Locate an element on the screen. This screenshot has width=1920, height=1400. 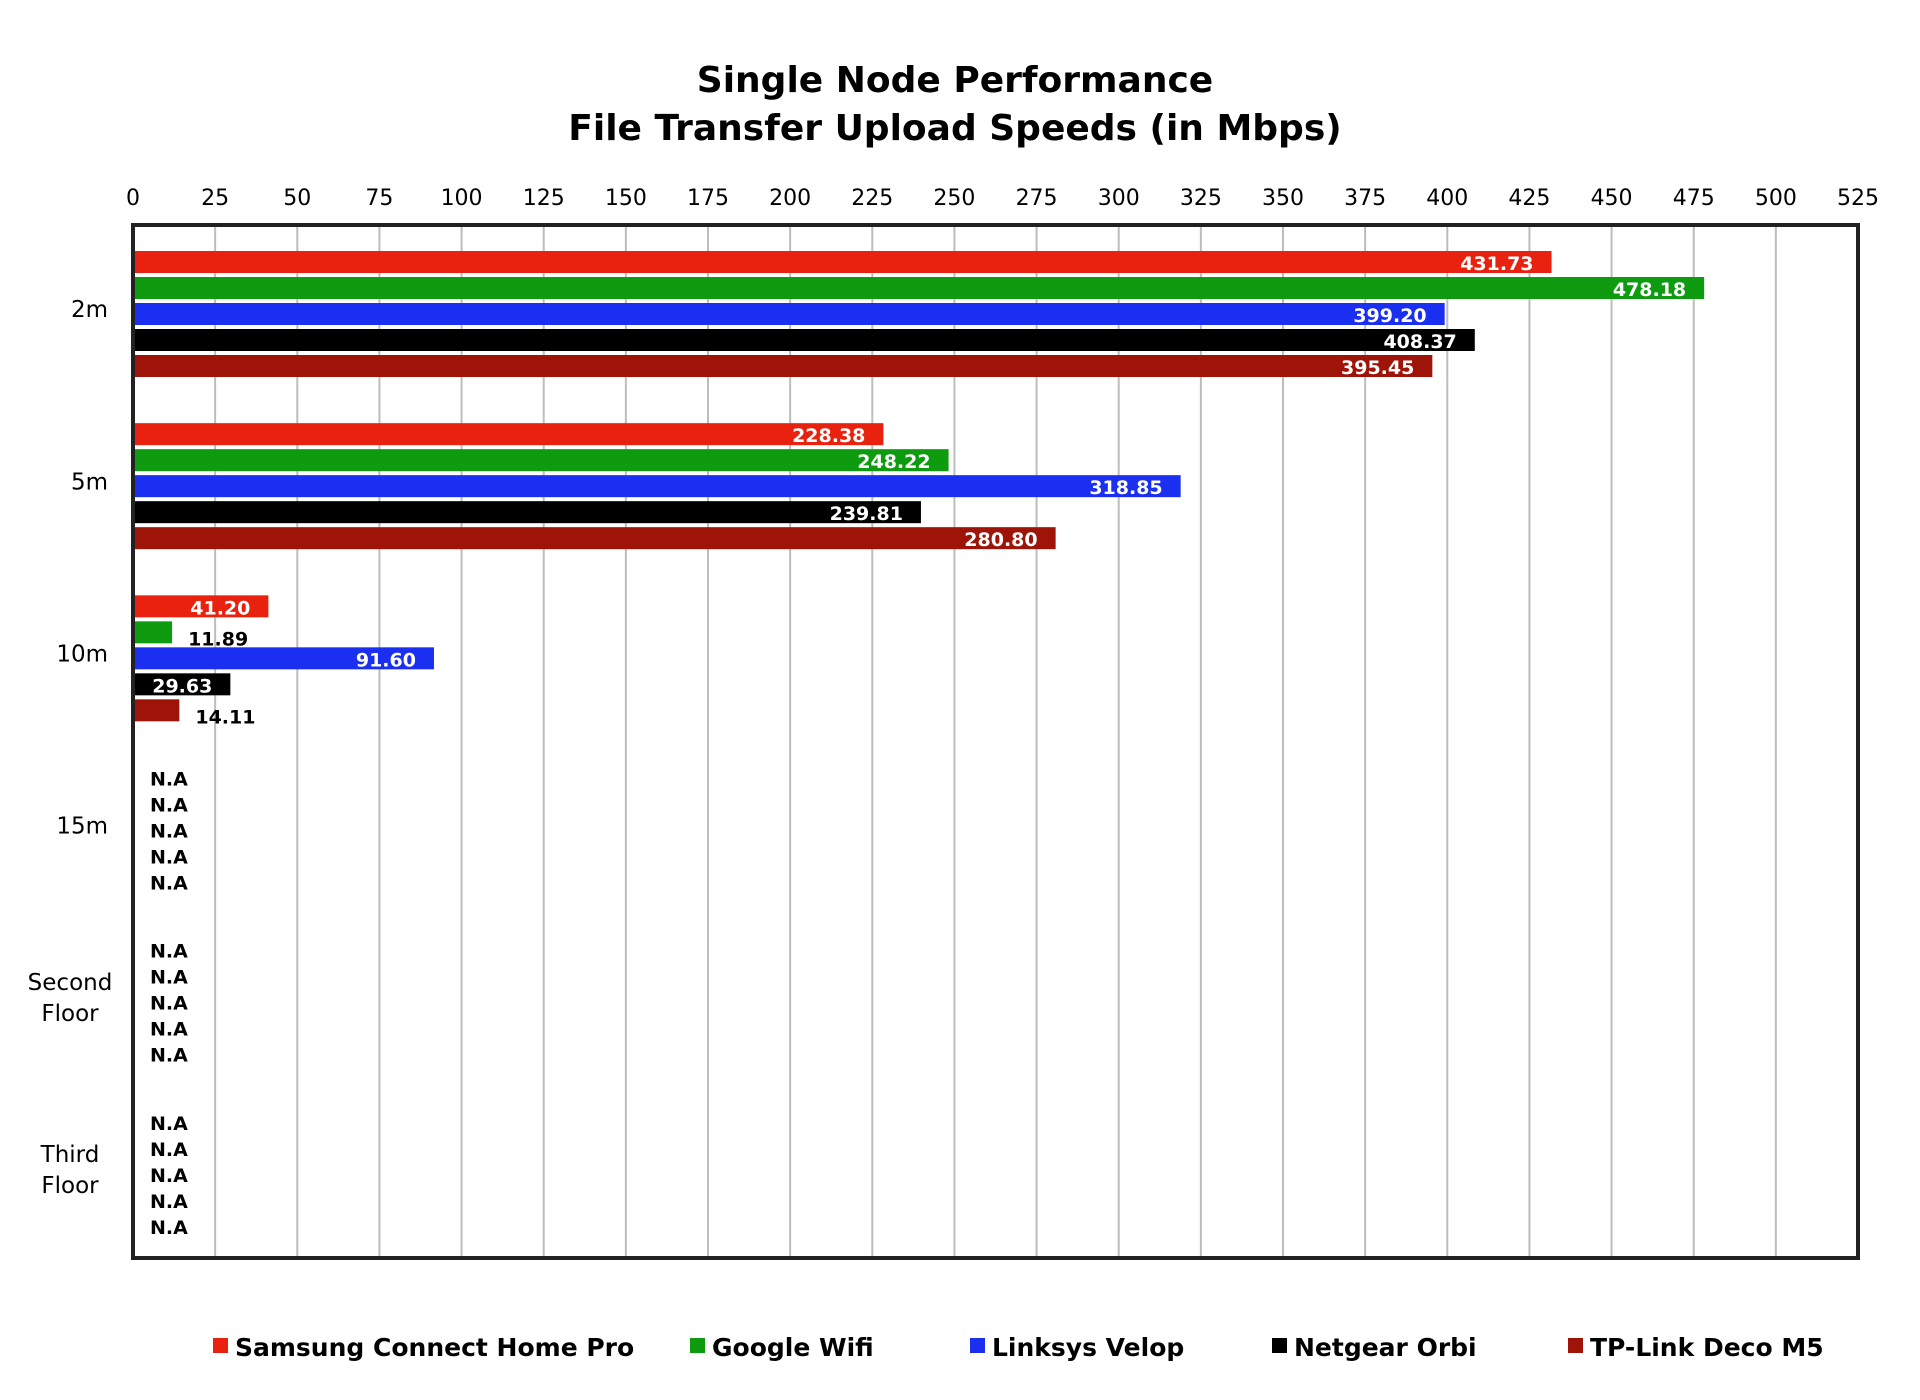
x-tick-label: 250 is located at coordinates (954, 198).